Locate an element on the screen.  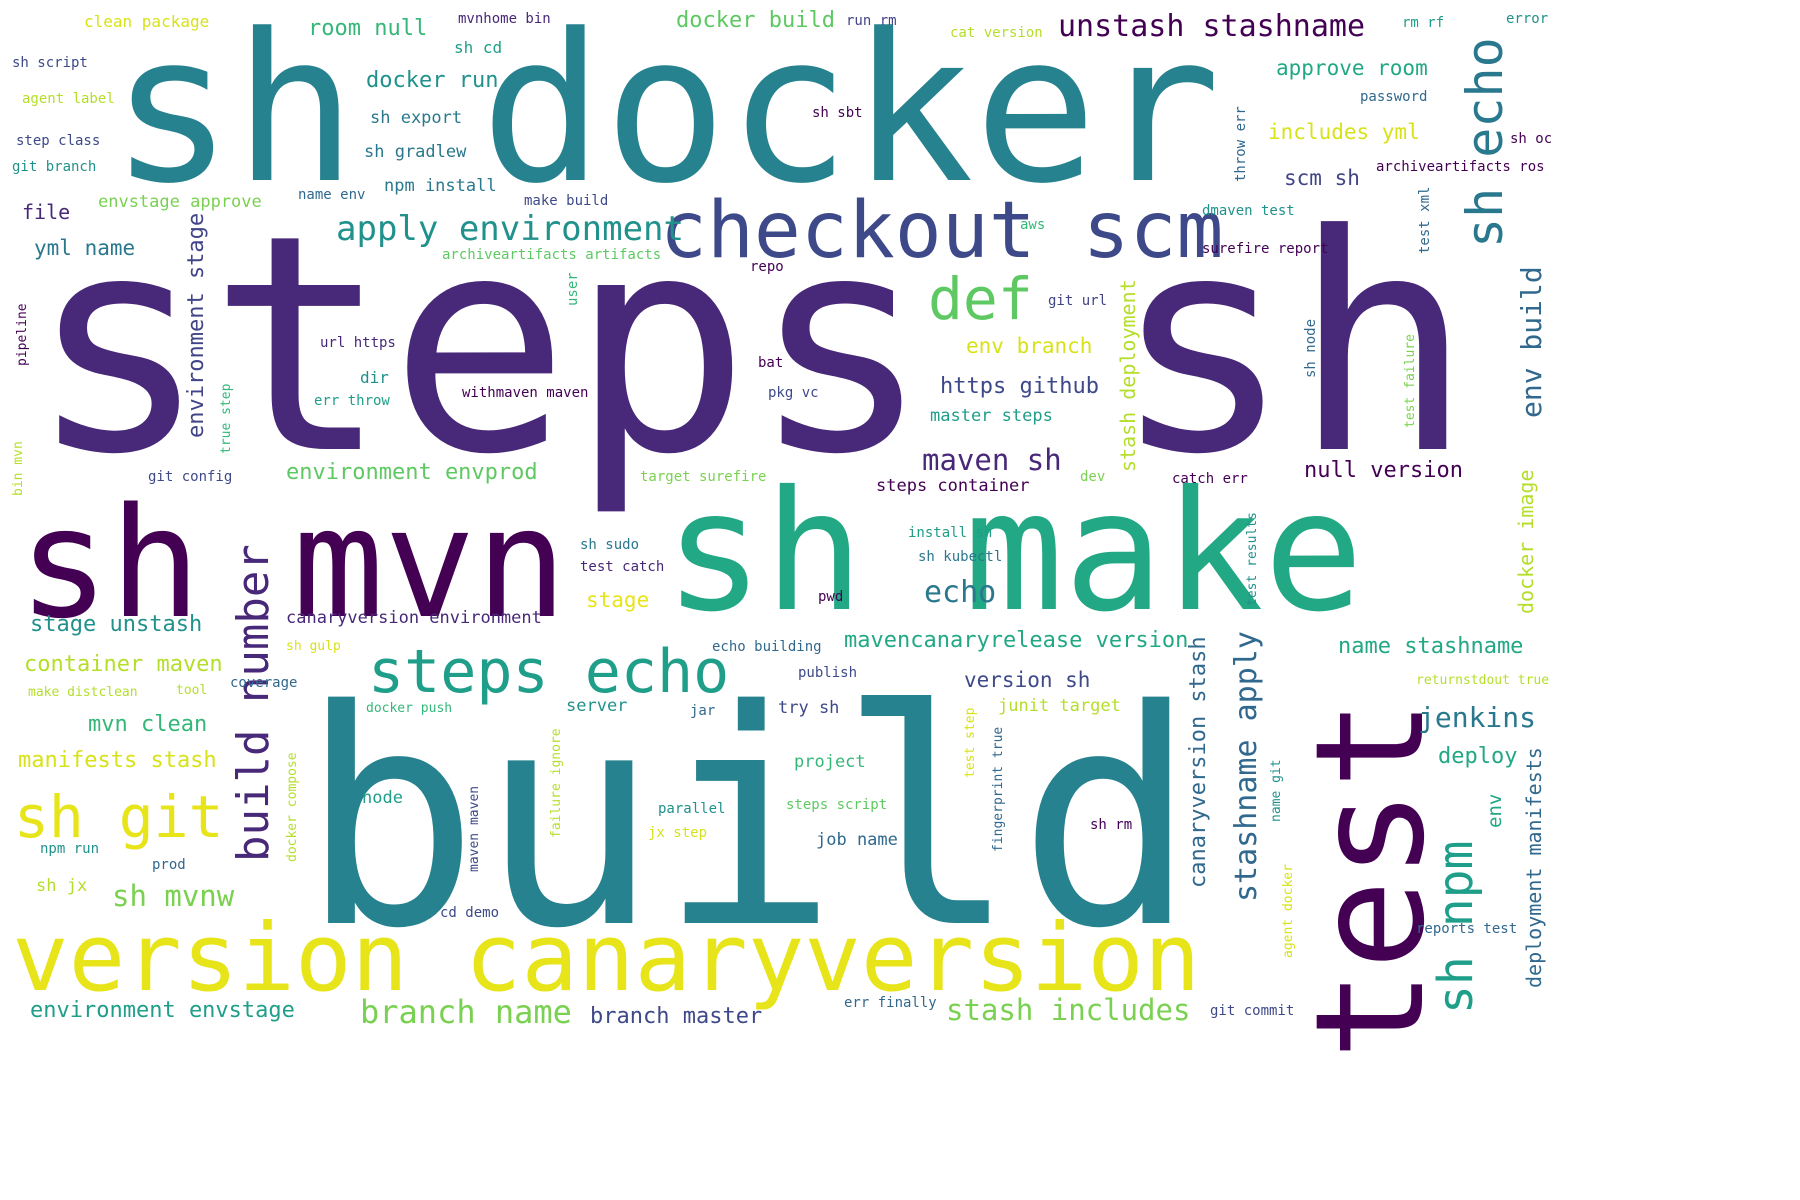
cloud-word: environment envprod is located at coordinates (412, 472).